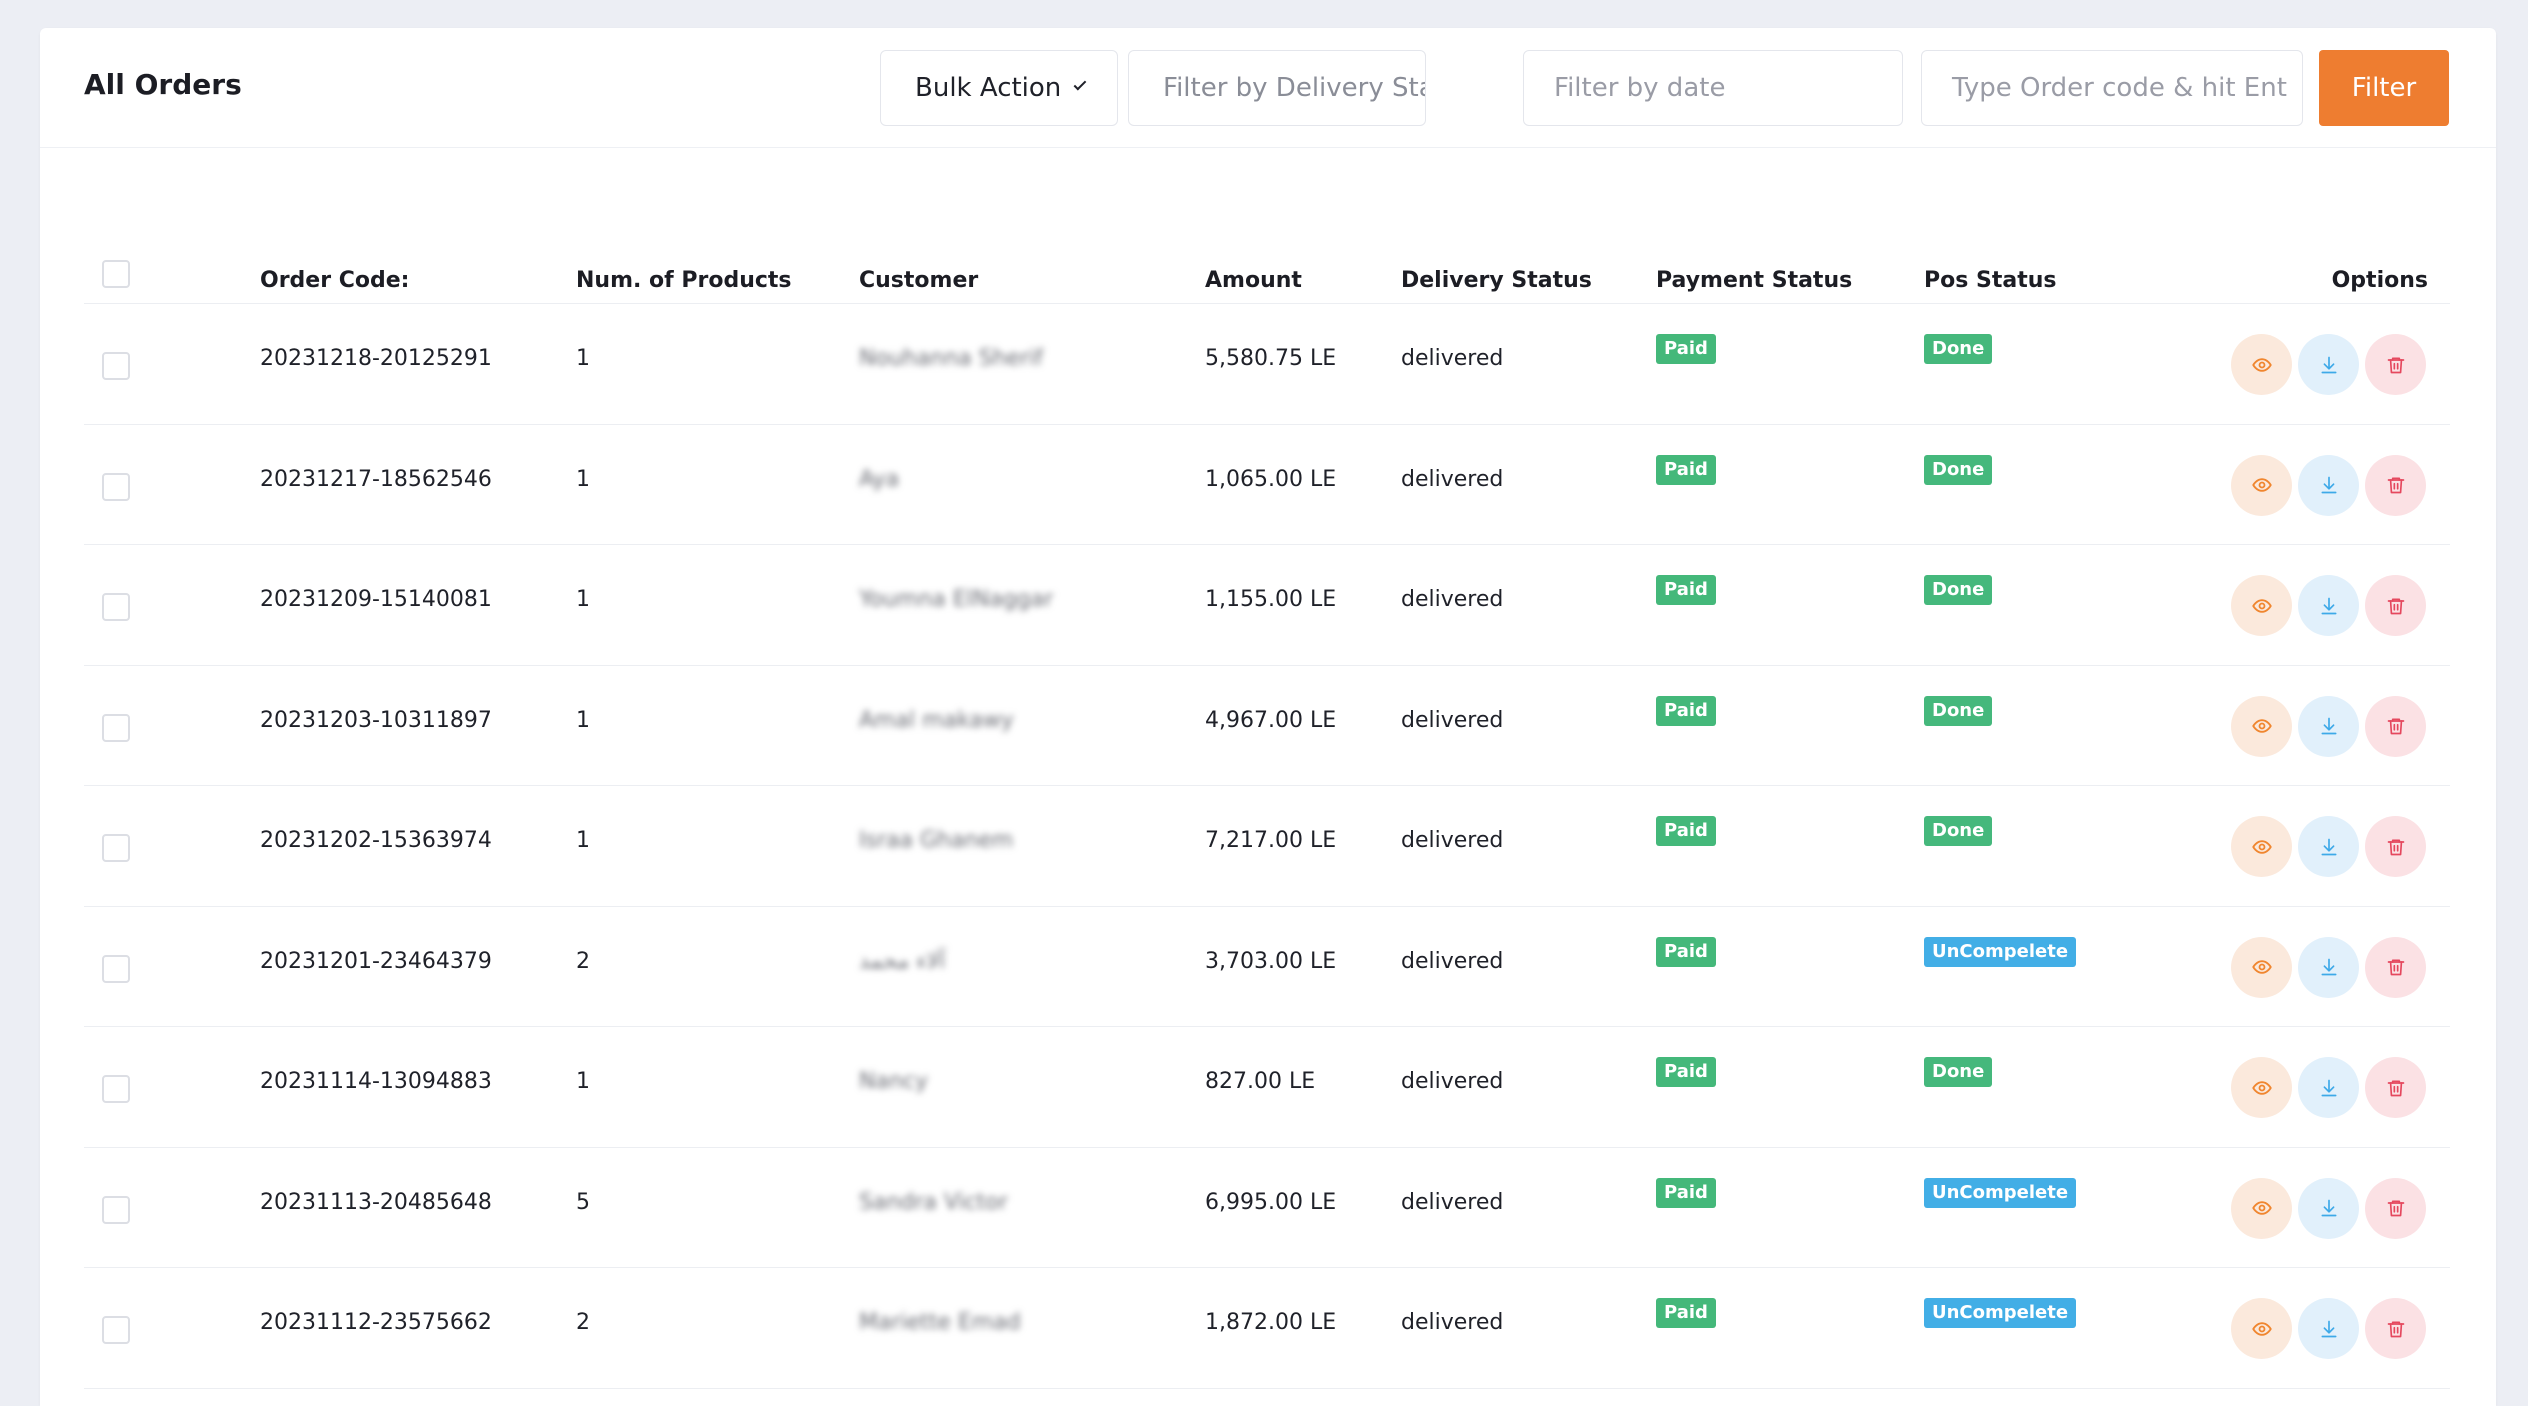  What do you see at coordinates (1080, 84) in the screenshot?
I see `chevron-down-icon` at bounding box center [1080, 84].